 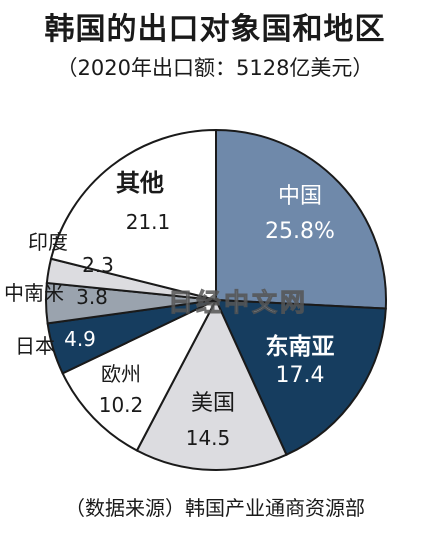 I want to click on data-source: （数据来源）韩国产业通商资源部, so click(x=215, y=508).